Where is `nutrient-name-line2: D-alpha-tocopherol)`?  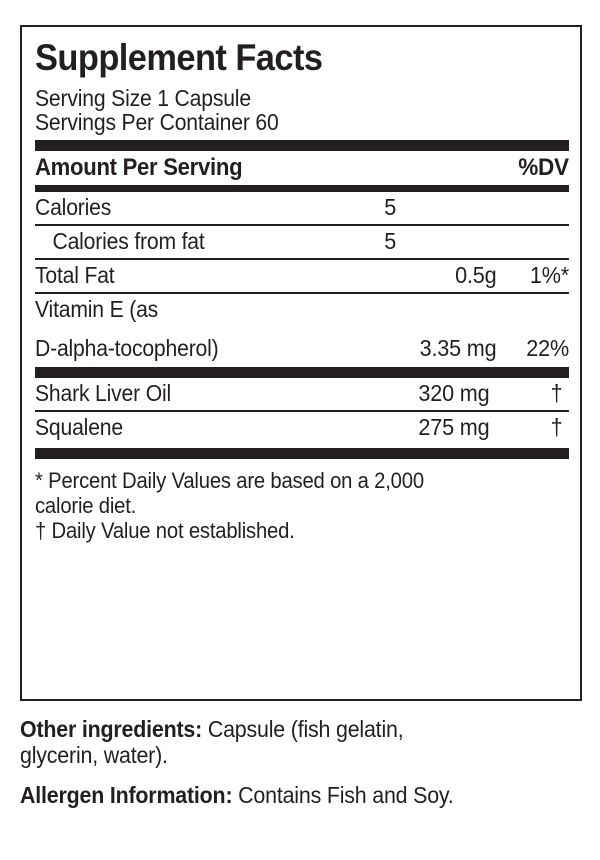 nutrient-name-line2: D-alpha-tocopherol) is located at coordinates (127, 348).